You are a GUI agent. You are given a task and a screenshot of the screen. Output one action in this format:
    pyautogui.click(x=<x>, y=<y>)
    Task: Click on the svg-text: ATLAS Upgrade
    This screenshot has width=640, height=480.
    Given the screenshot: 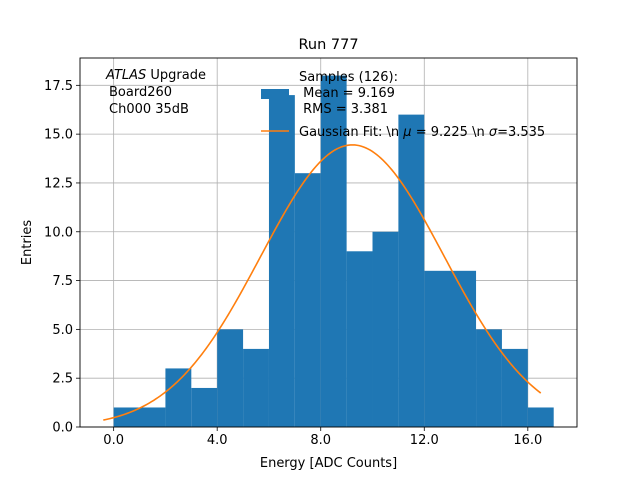 What is the action you would take?
    pyautogui.click(x=155, y=75)
    